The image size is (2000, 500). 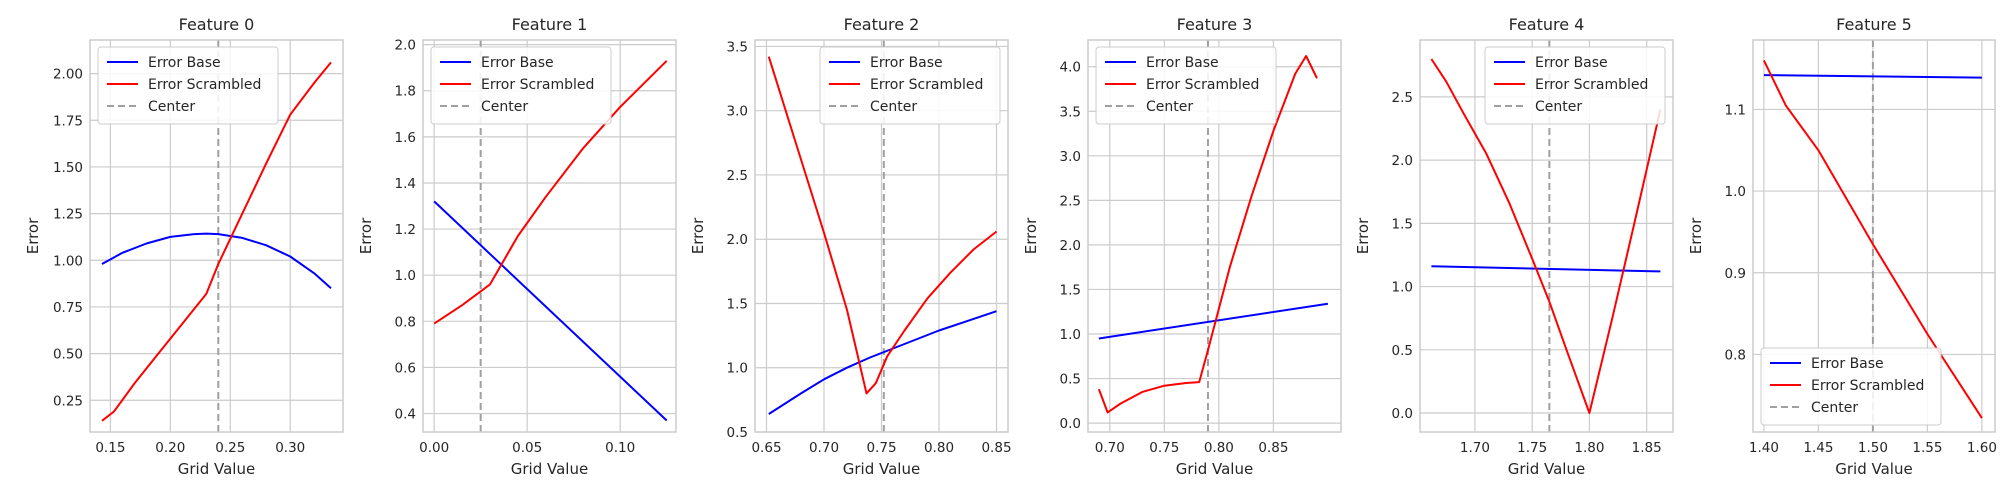 What do you see at coordinates (290, 448) in the screenshot?
I see `x-tick-label: 0.30` at bounding box center [290, 448].